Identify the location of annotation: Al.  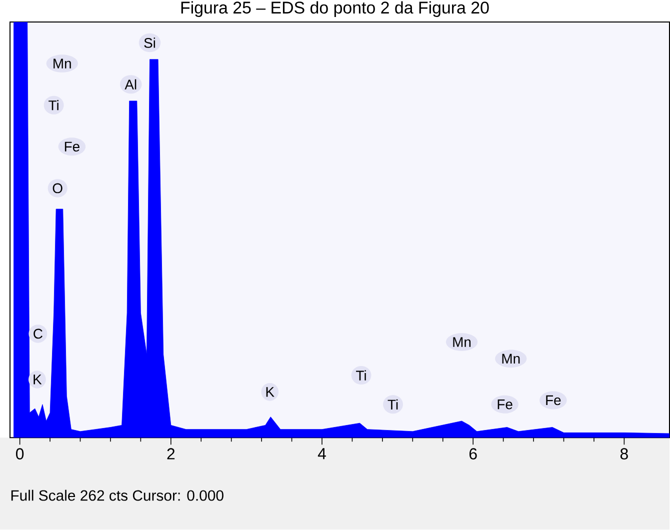
(130, 84).